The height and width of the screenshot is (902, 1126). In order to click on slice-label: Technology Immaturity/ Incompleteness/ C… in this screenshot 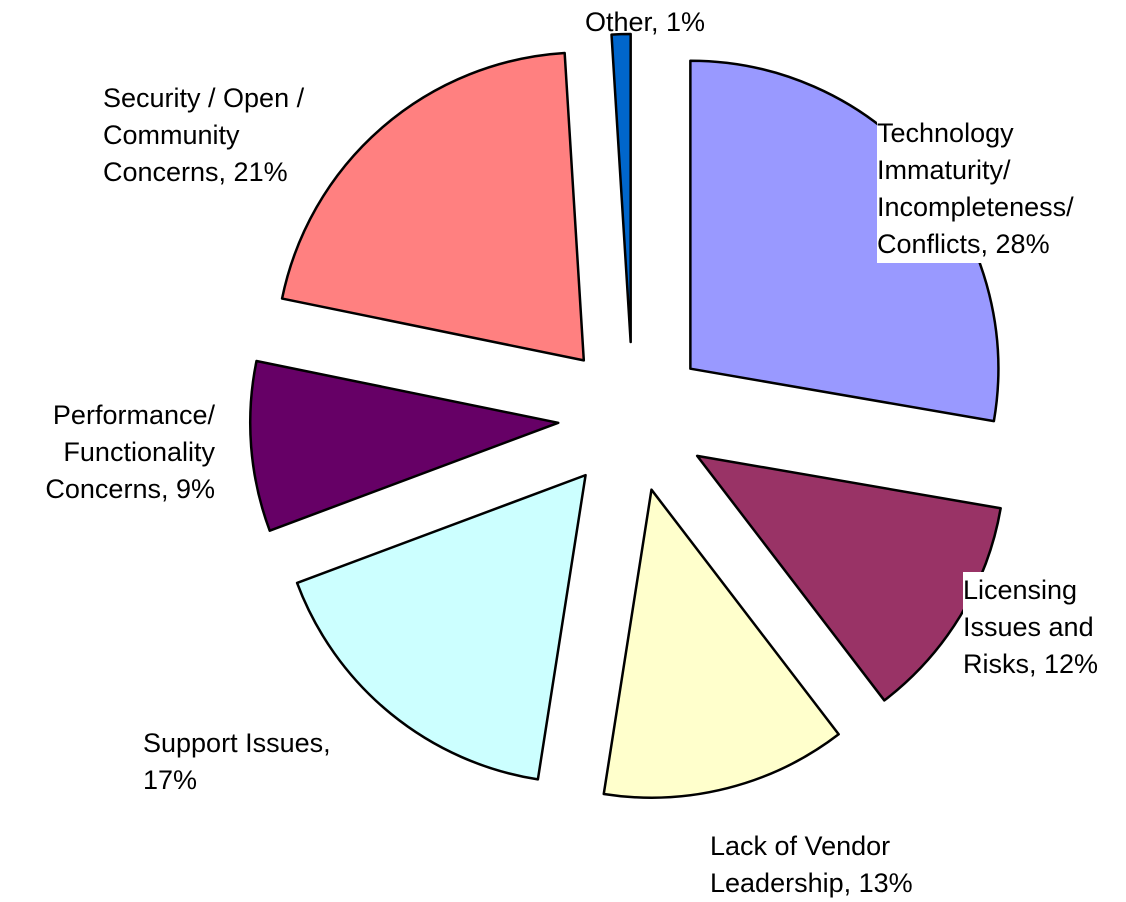, I will do `click(982, 189)`.